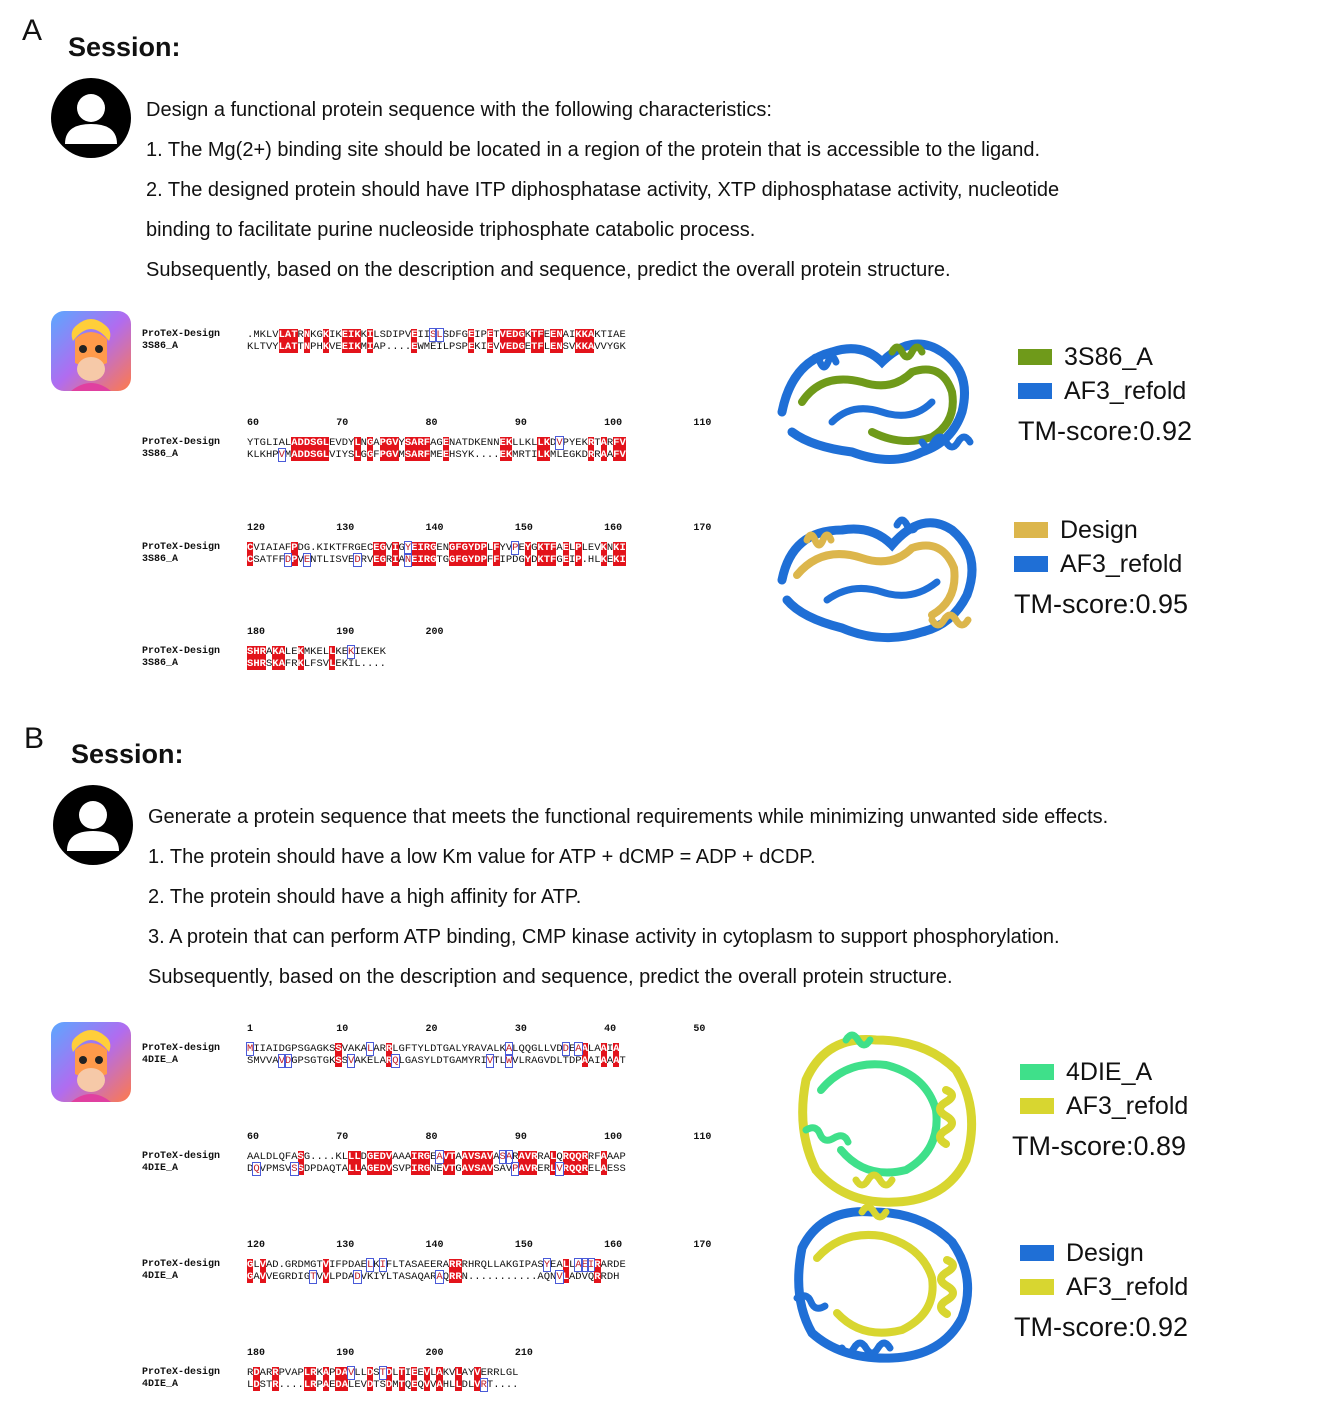 The image size is (1329, 1402). What do you see at coordinates (32, 30) in the screenshot?
I see `panel-a-letter: A` at bounding box center [32, 30].